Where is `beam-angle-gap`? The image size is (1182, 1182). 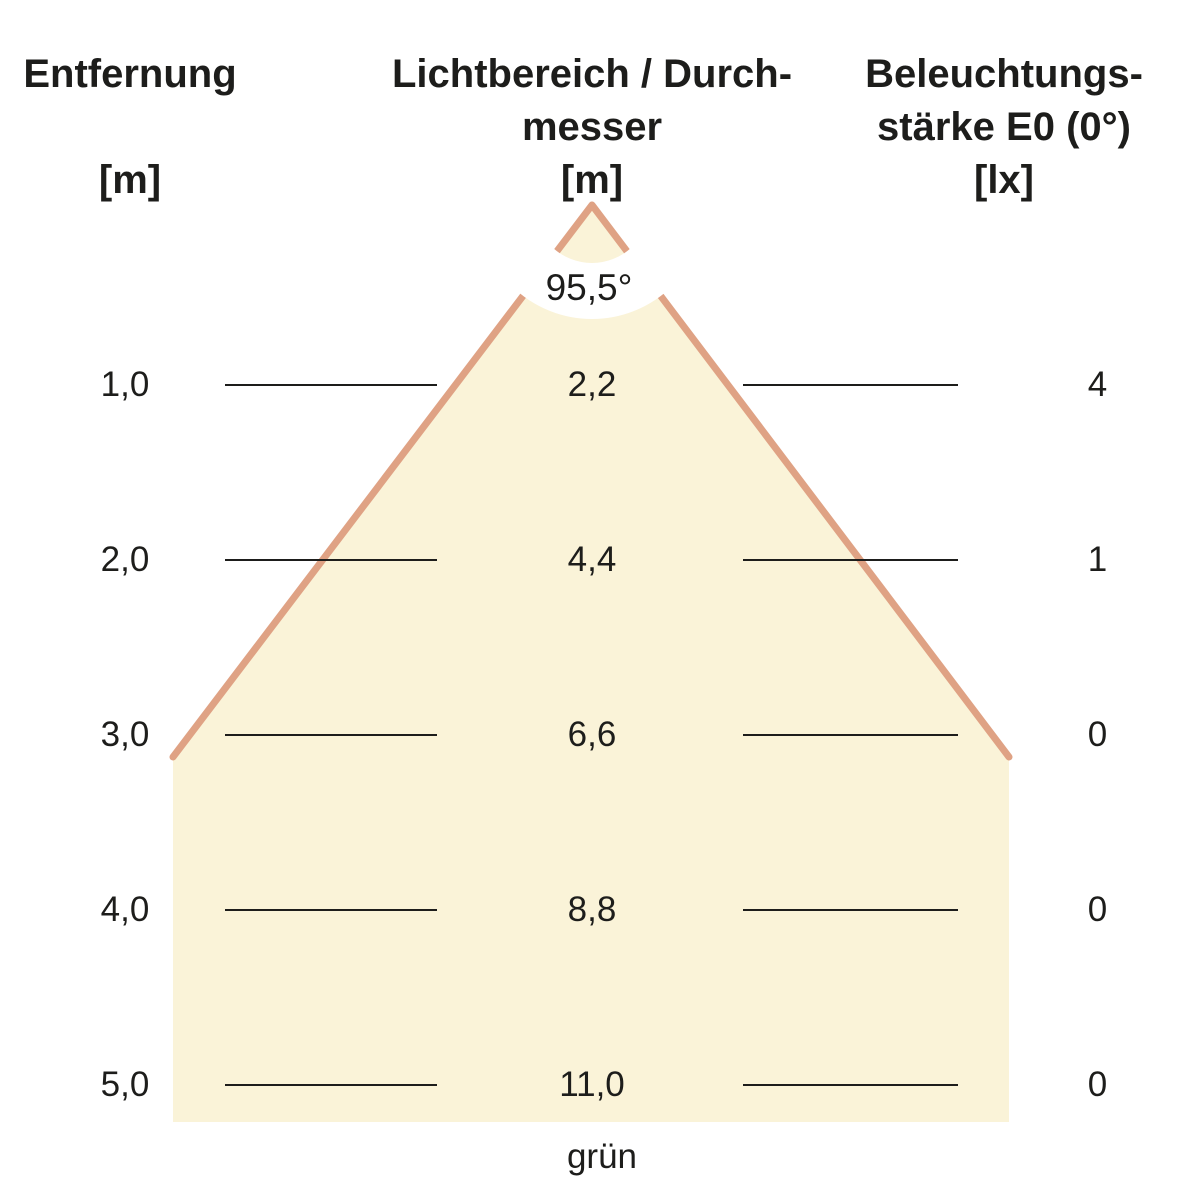 beam-angle-gap is located at coordinates (592, 205).